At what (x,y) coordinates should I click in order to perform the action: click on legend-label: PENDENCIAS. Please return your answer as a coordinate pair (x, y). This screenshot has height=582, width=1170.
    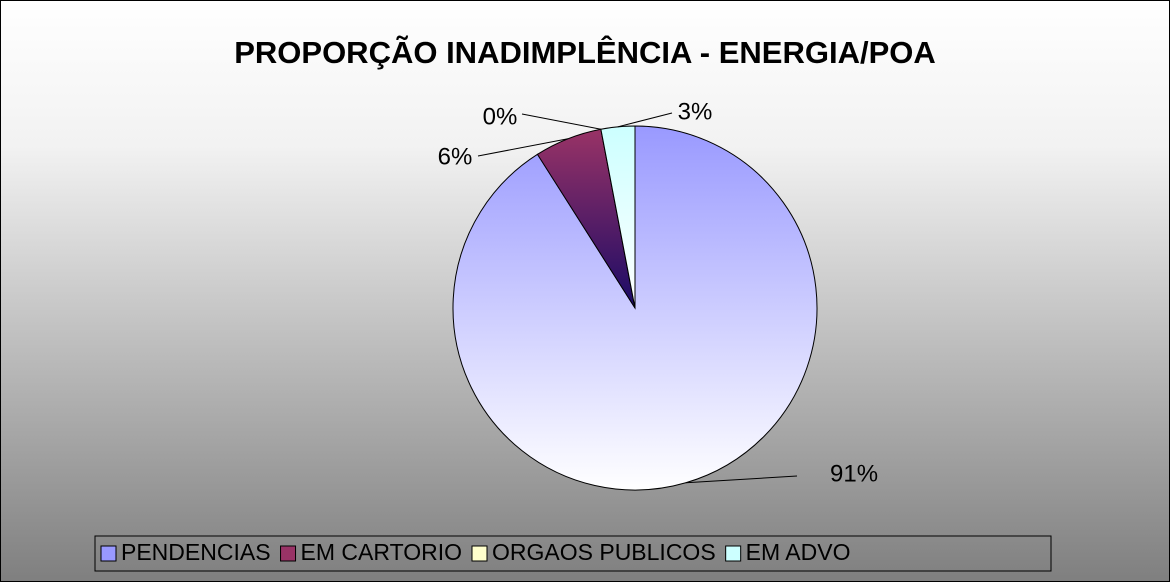
    Looking at the image, I should click on (196, 552).